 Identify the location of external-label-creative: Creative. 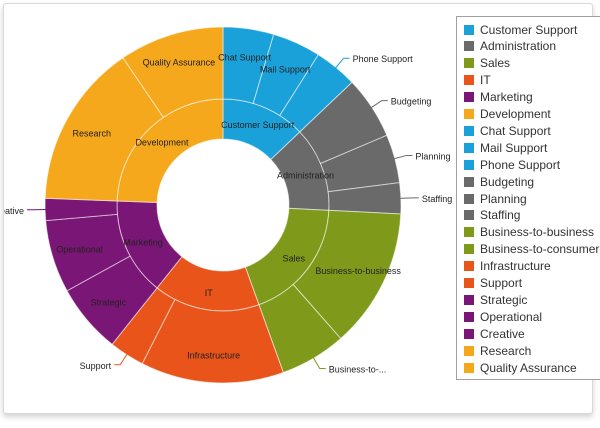
(14, 211).